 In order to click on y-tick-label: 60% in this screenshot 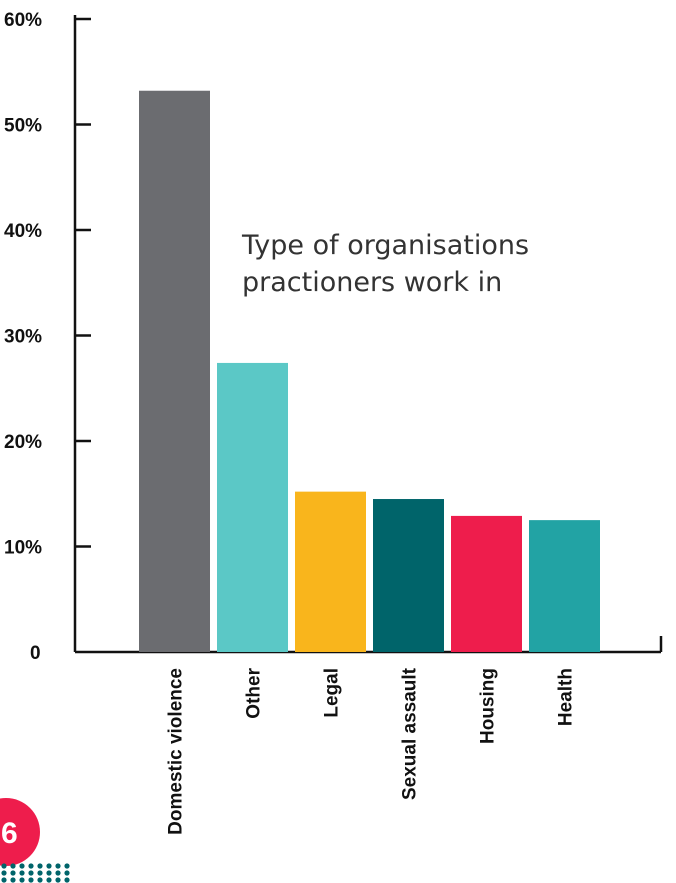, I will do `click(23, 20)`.